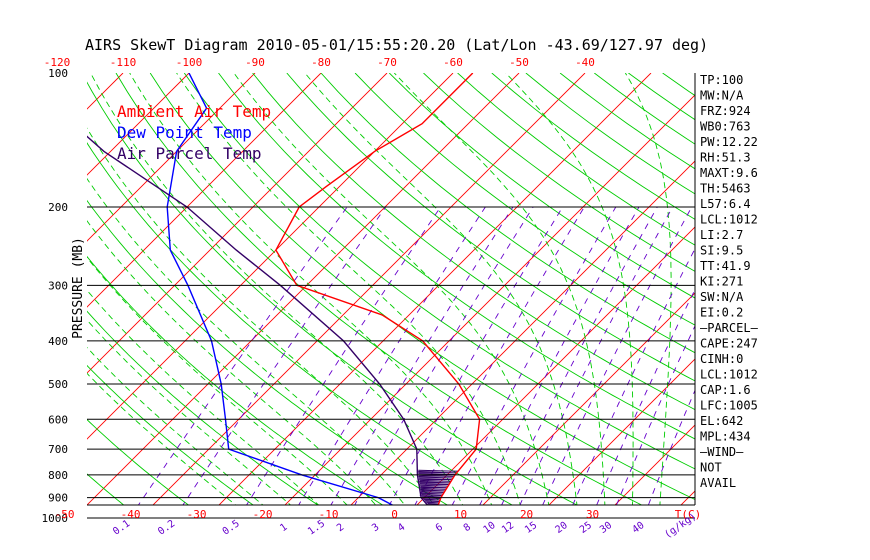 The height and width of the screenshot is (560, 870). What do you see at coordinates (718, 483) in the screenshot?
I see `index-entry: AVAIL` at bounding box center [718, 483].